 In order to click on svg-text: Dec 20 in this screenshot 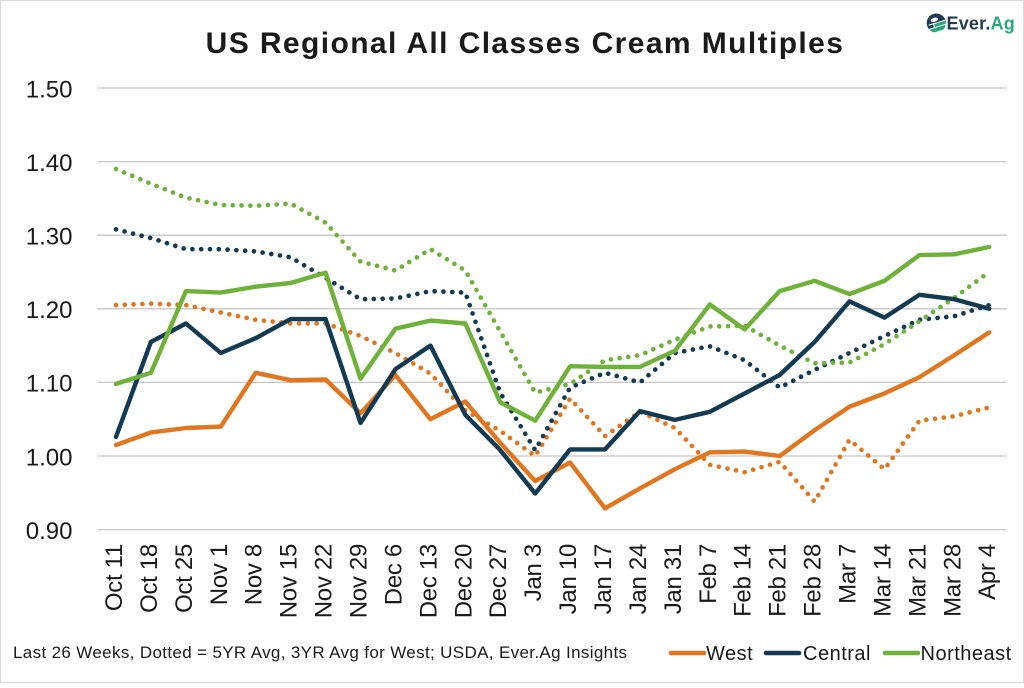, I will do `click(463, 581)`.